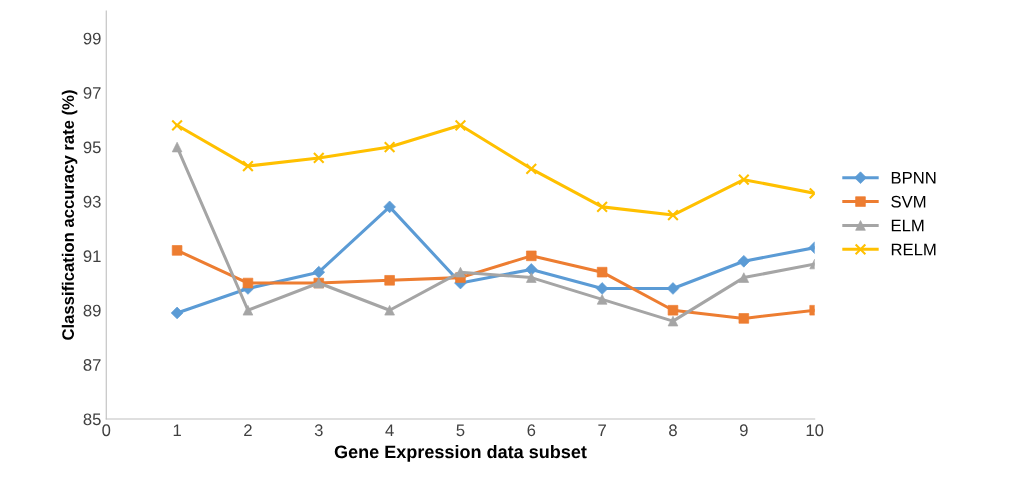  I want to click on y-tick-label: 87, so click(92, 365).